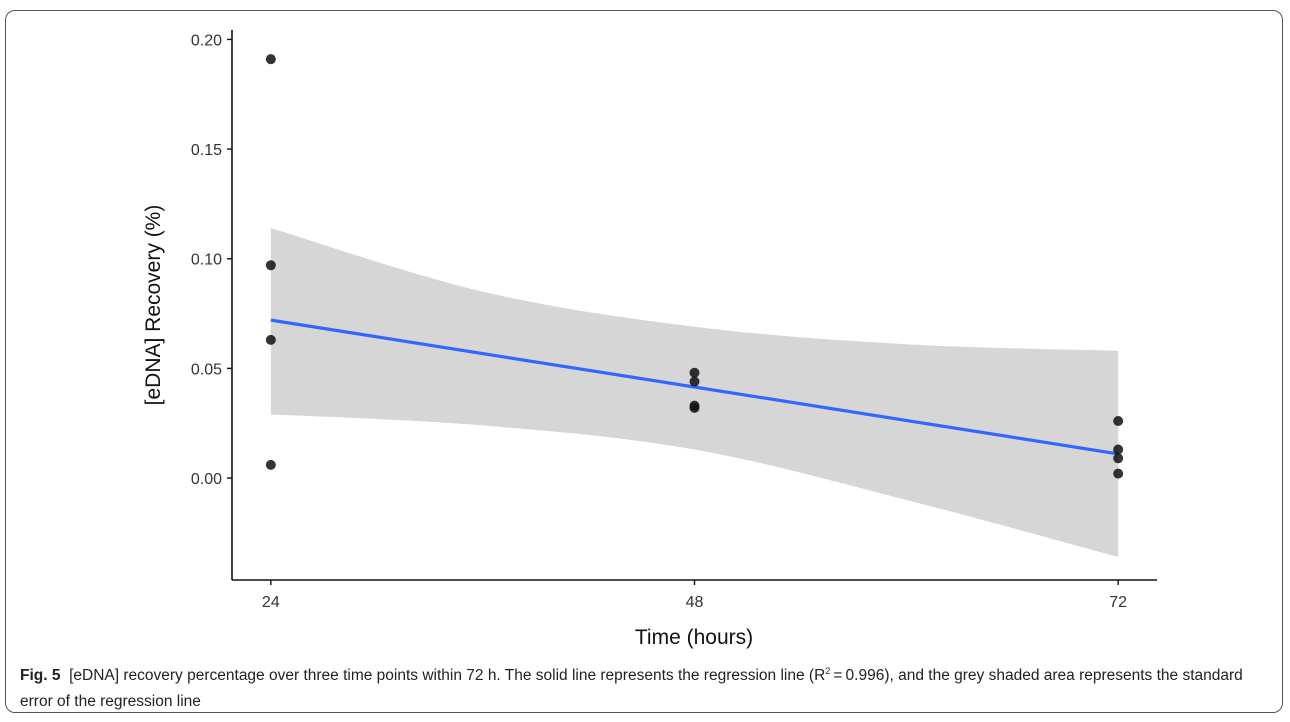  I want to click on x-tick-label: 48, so click(695, 602).